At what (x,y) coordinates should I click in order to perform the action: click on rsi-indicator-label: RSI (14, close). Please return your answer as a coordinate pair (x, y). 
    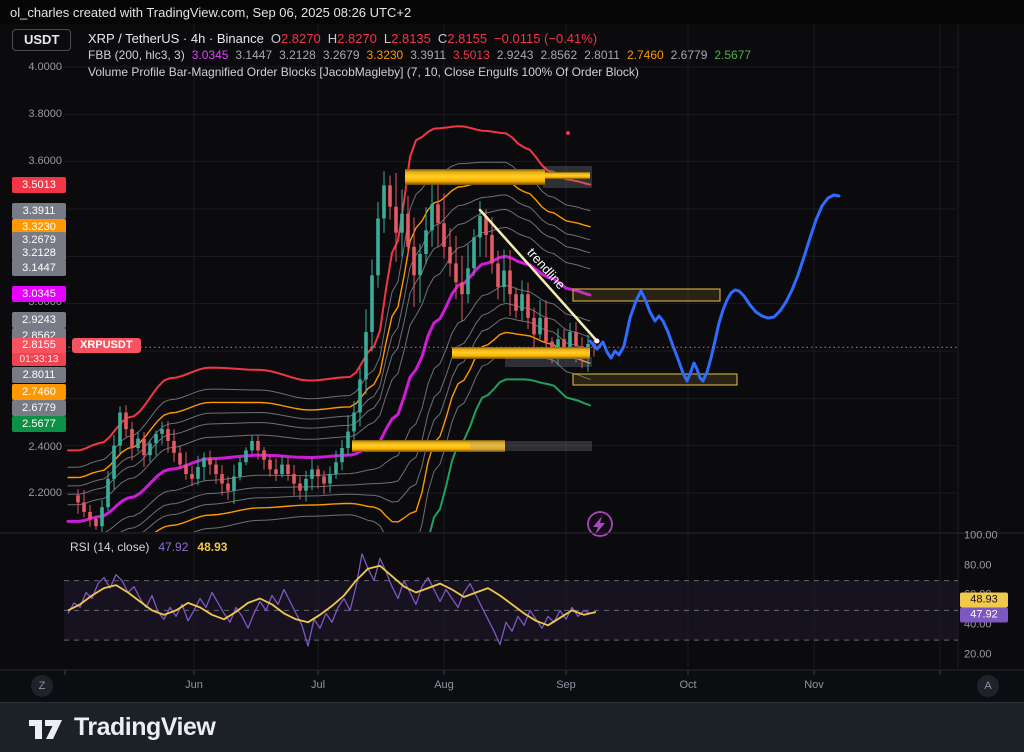
    Looking at the image, I should click on (110, 547).